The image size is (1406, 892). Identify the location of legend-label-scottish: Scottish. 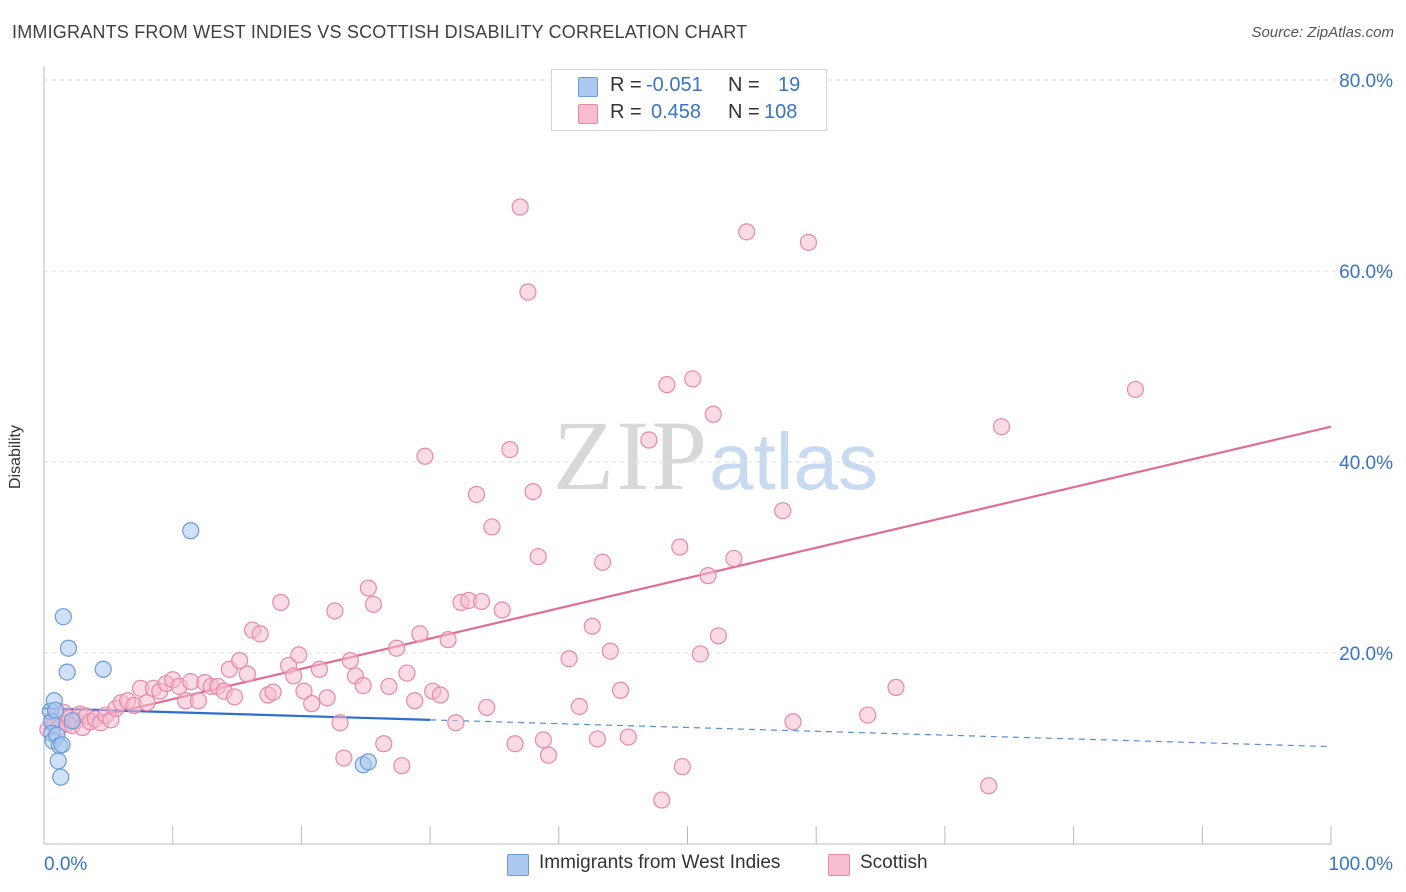
(894, 862).